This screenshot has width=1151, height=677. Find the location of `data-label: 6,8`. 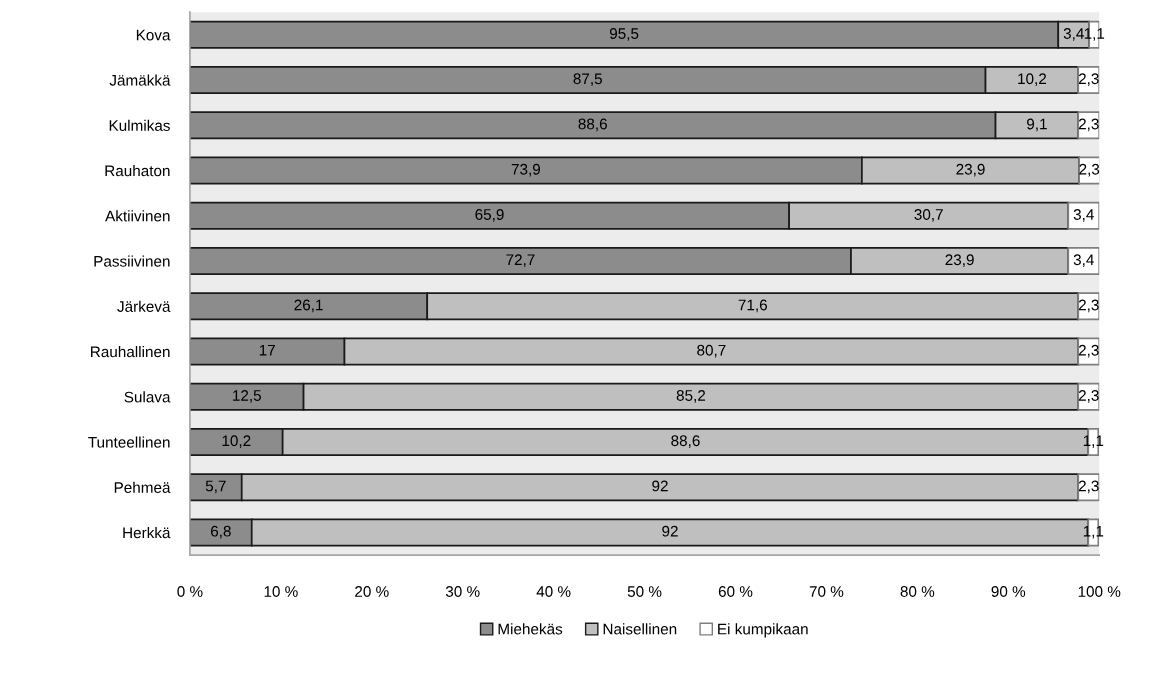

data-label: 6,8 is located at coordinates (220, 532).